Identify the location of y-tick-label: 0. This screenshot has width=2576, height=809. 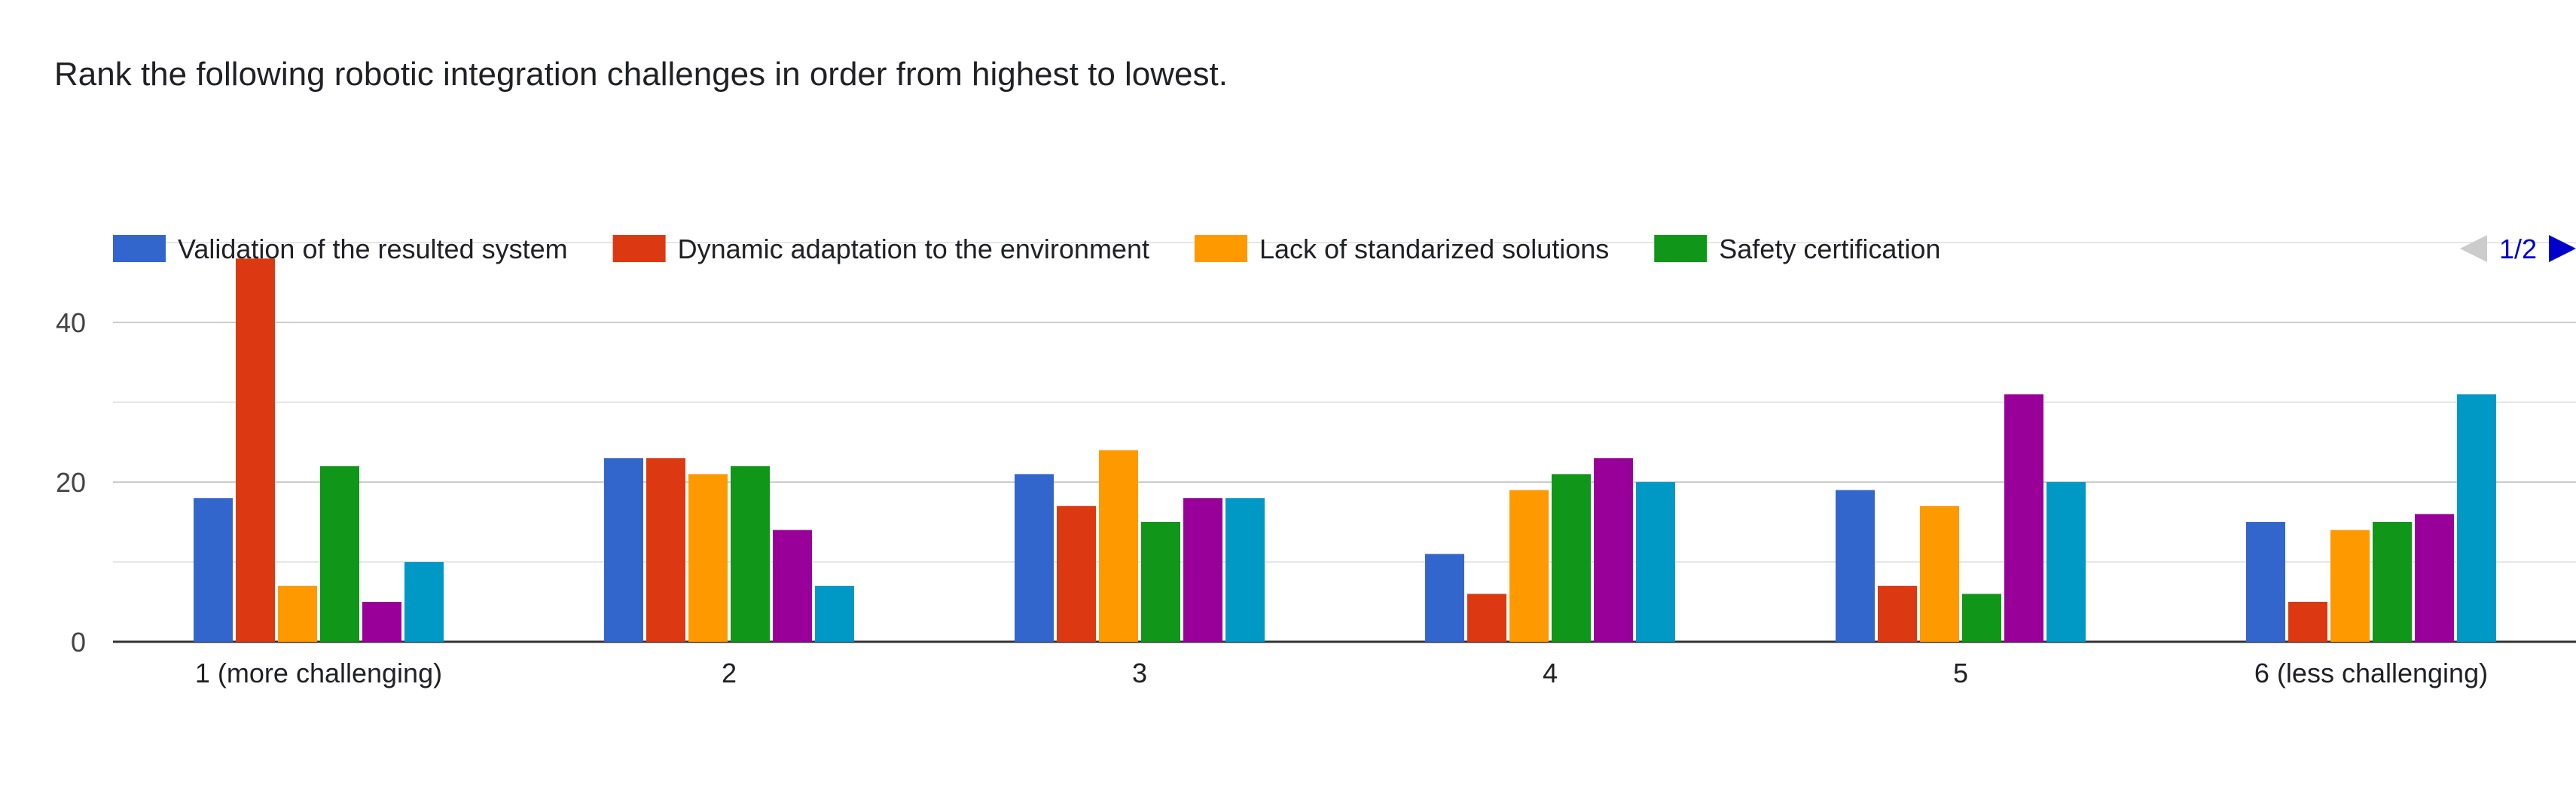
(78, 642).